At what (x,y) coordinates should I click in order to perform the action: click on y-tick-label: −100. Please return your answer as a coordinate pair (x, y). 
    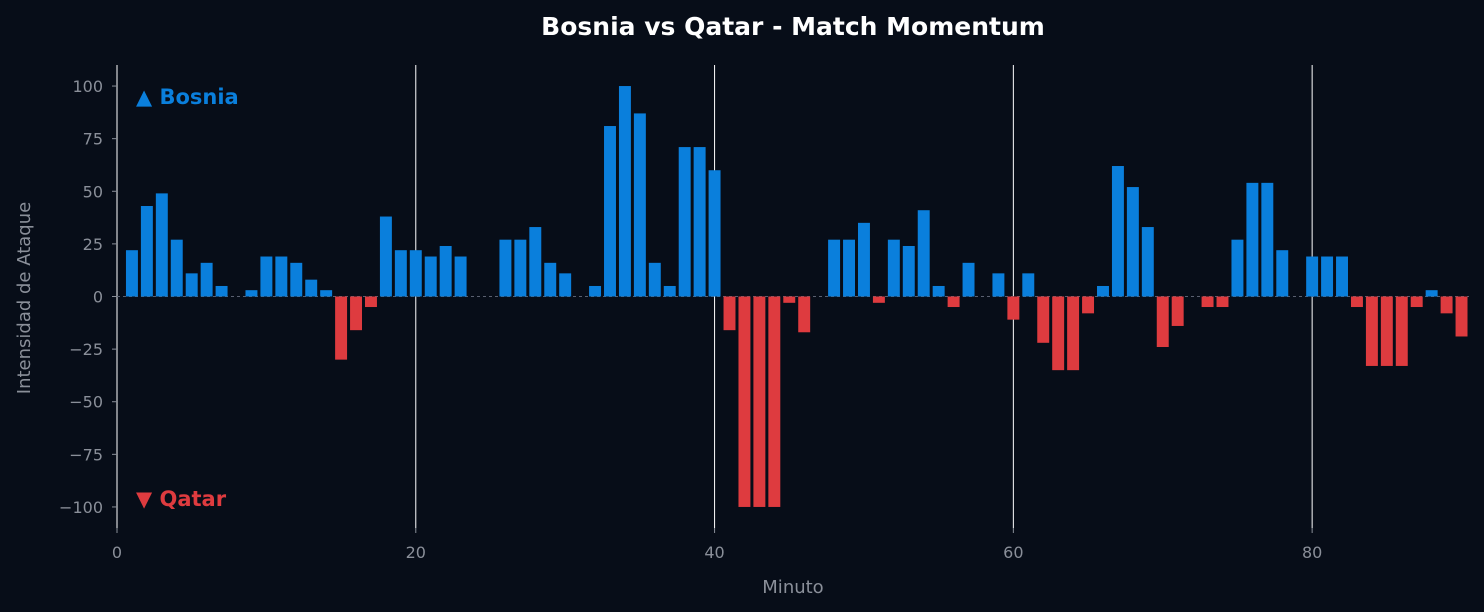
    Looking at the image, I should click on (81, 507).